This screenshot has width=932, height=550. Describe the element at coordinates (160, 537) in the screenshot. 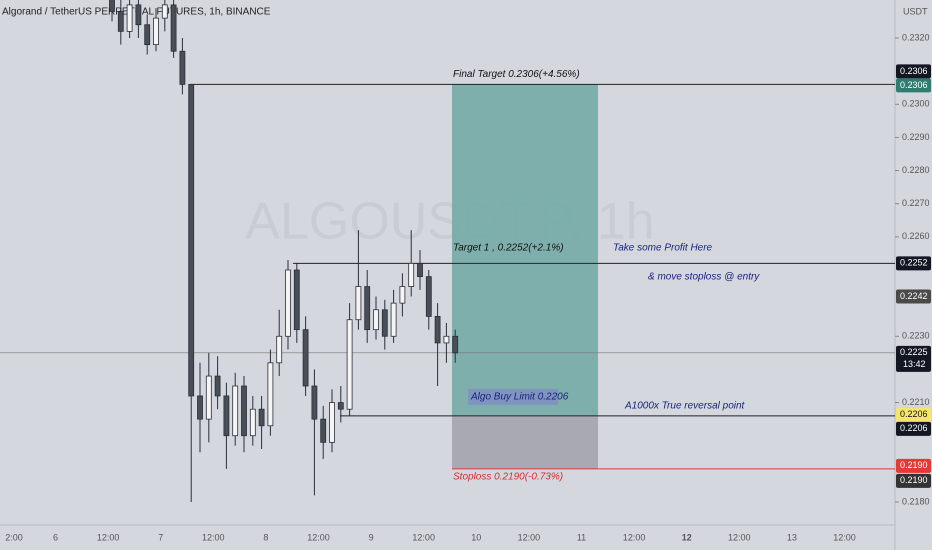

I see `x-tick-label: 7` at that location.